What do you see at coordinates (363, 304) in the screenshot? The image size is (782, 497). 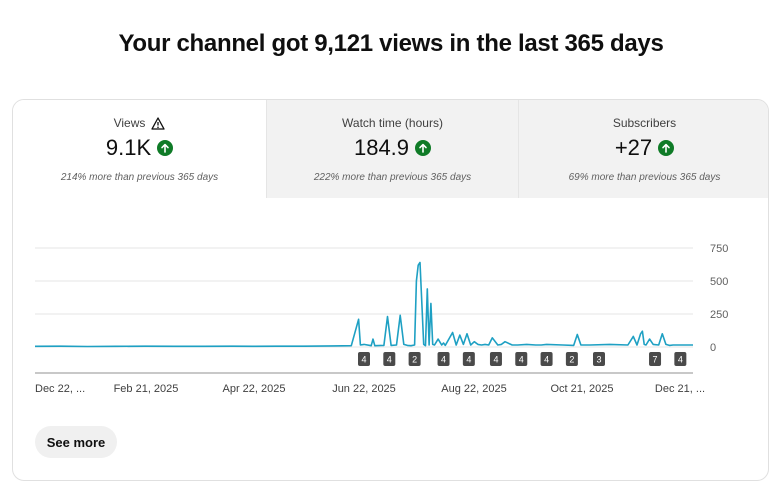 I see `views-series-line` at bounding box center [363, 304].